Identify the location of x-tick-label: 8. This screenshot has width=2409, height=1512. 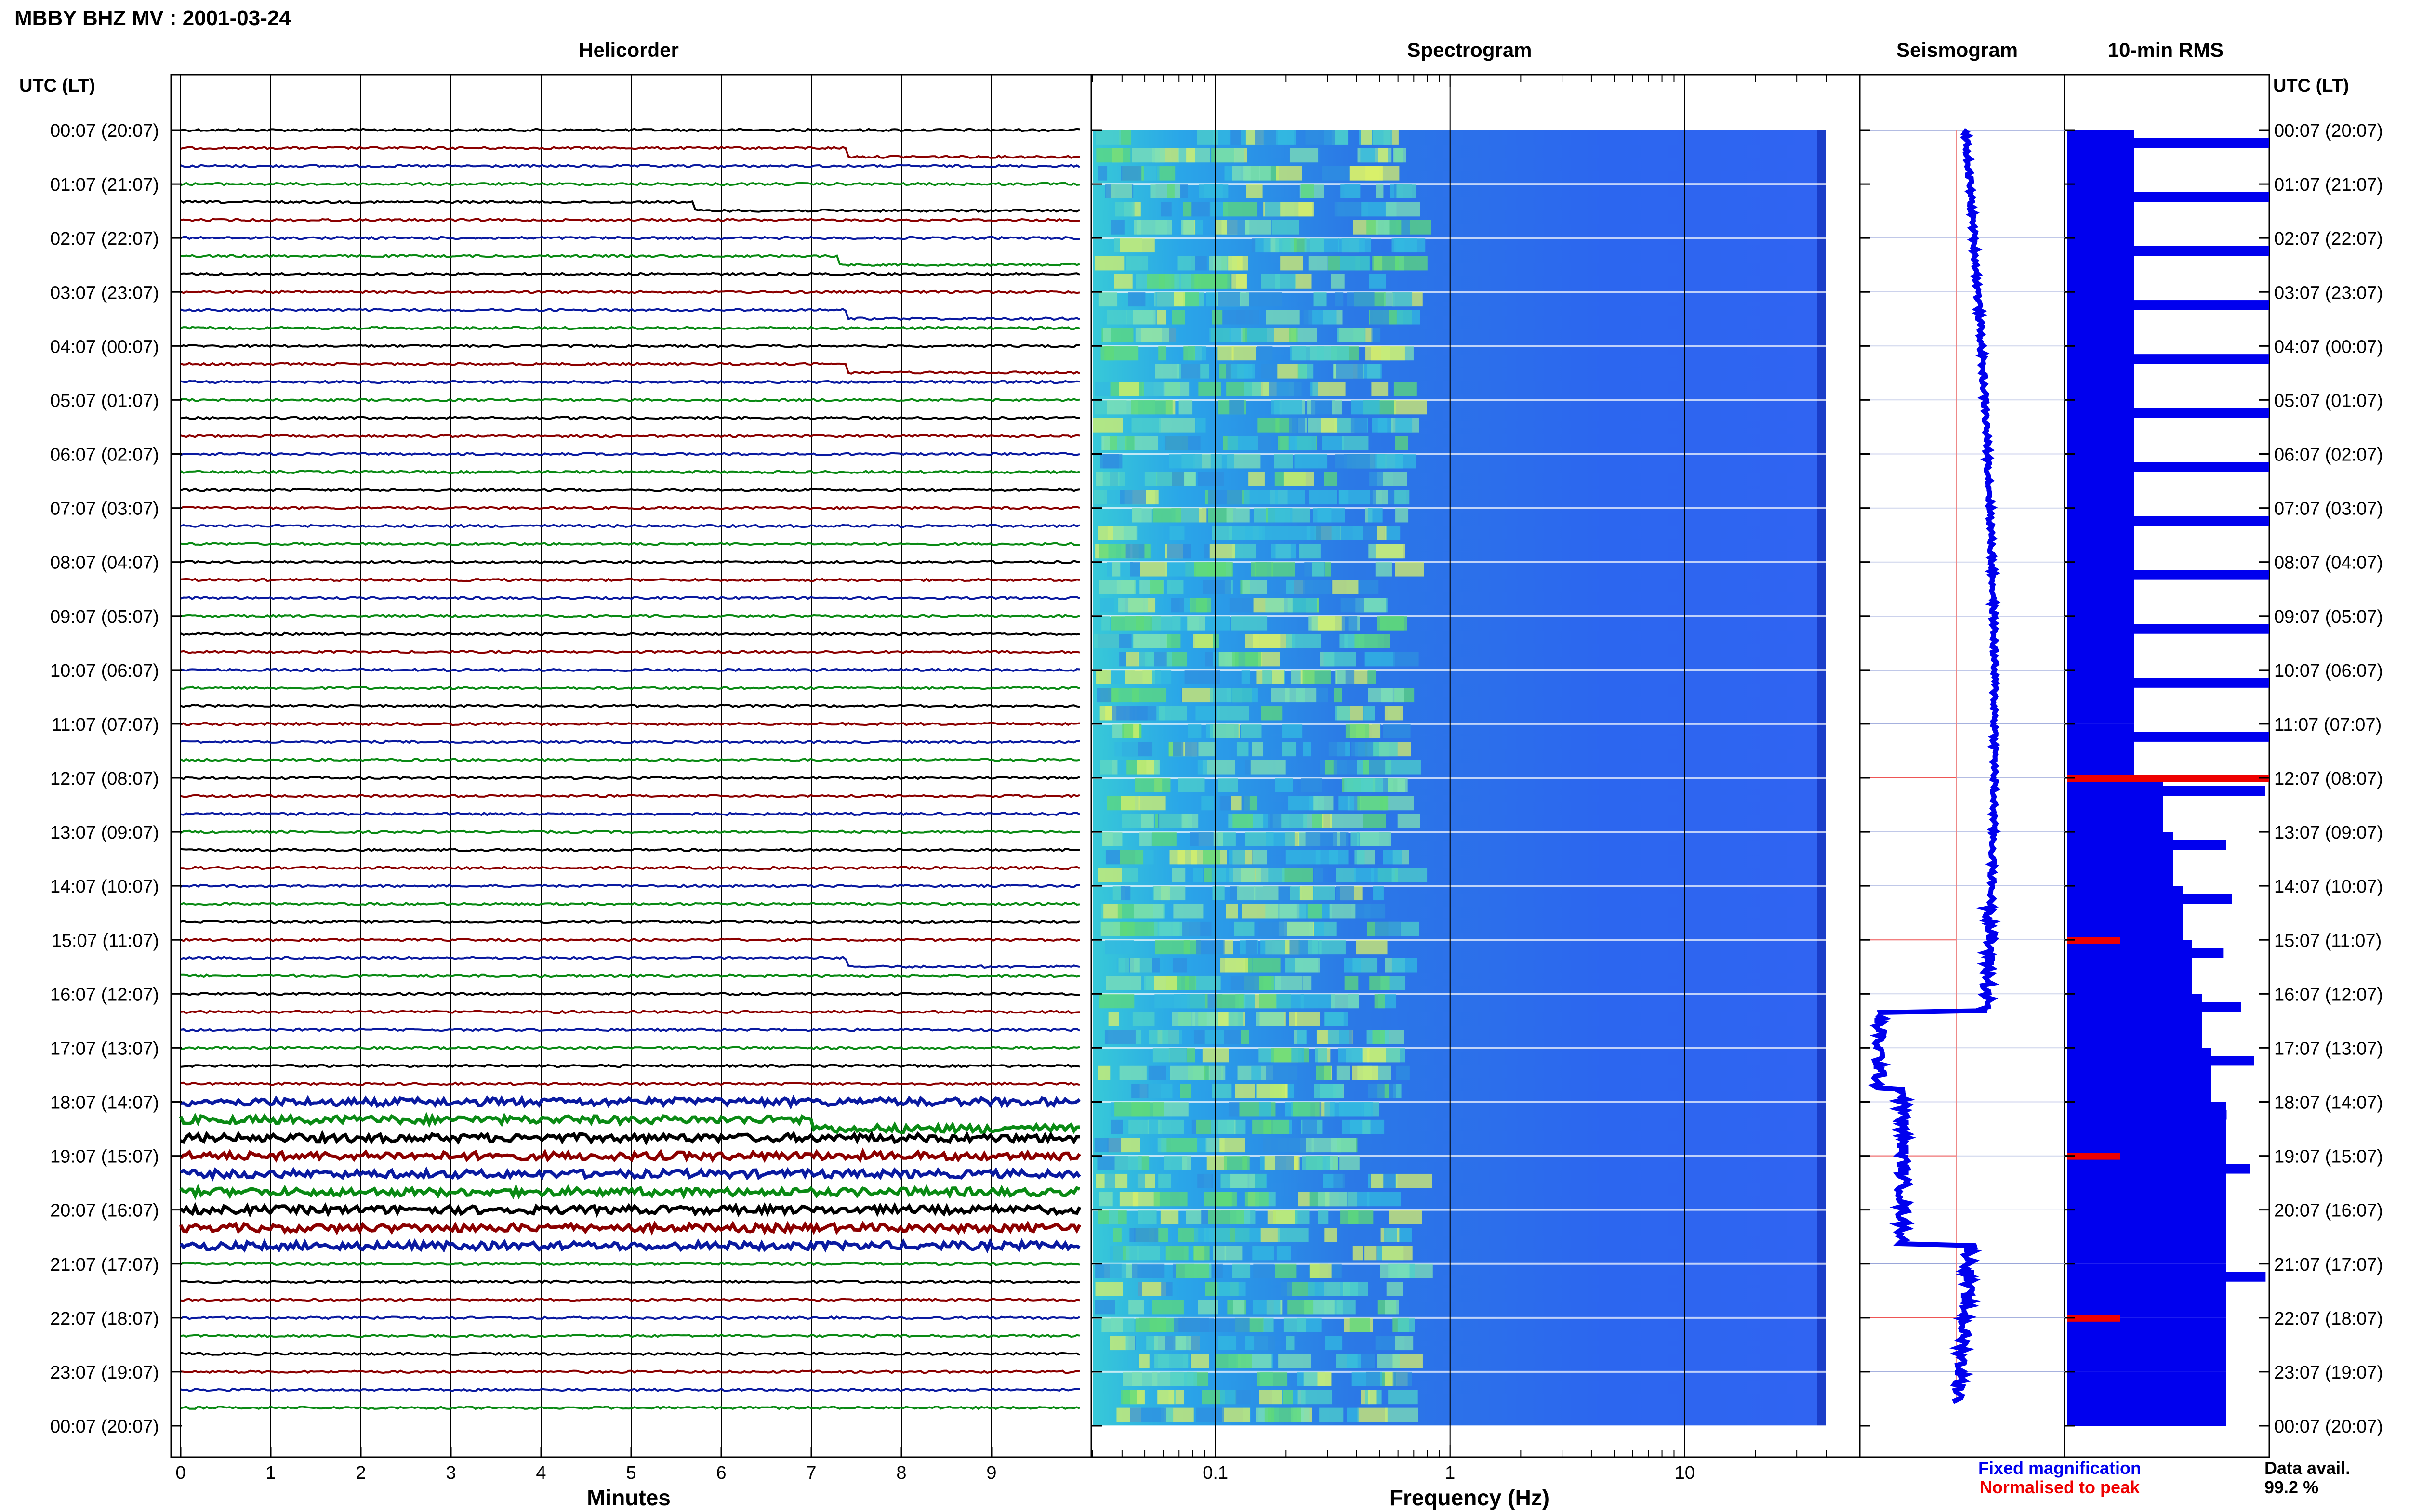
(901, 1473).